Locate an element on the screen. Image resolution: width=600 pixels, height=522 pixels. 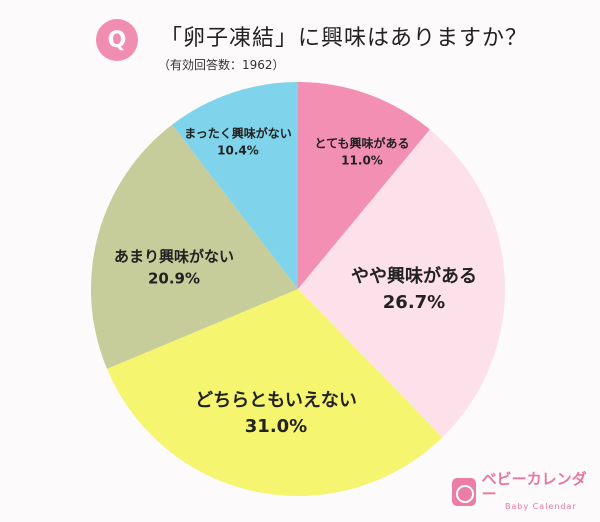
slice-value-3: 20.9% is located at coordinates (174, 278).